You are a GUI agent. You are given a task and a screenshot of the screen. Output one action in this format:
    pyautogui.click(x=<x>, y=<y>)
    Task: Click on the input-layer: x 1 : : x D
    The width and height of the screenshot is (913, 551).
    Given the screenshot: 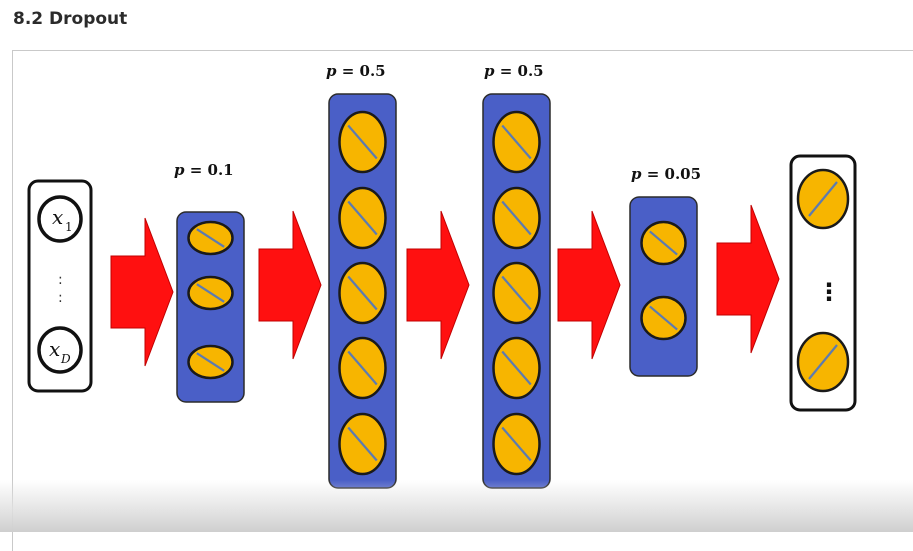 What is the action you would take?
    pyautogui.click(x=60, y=286)
    